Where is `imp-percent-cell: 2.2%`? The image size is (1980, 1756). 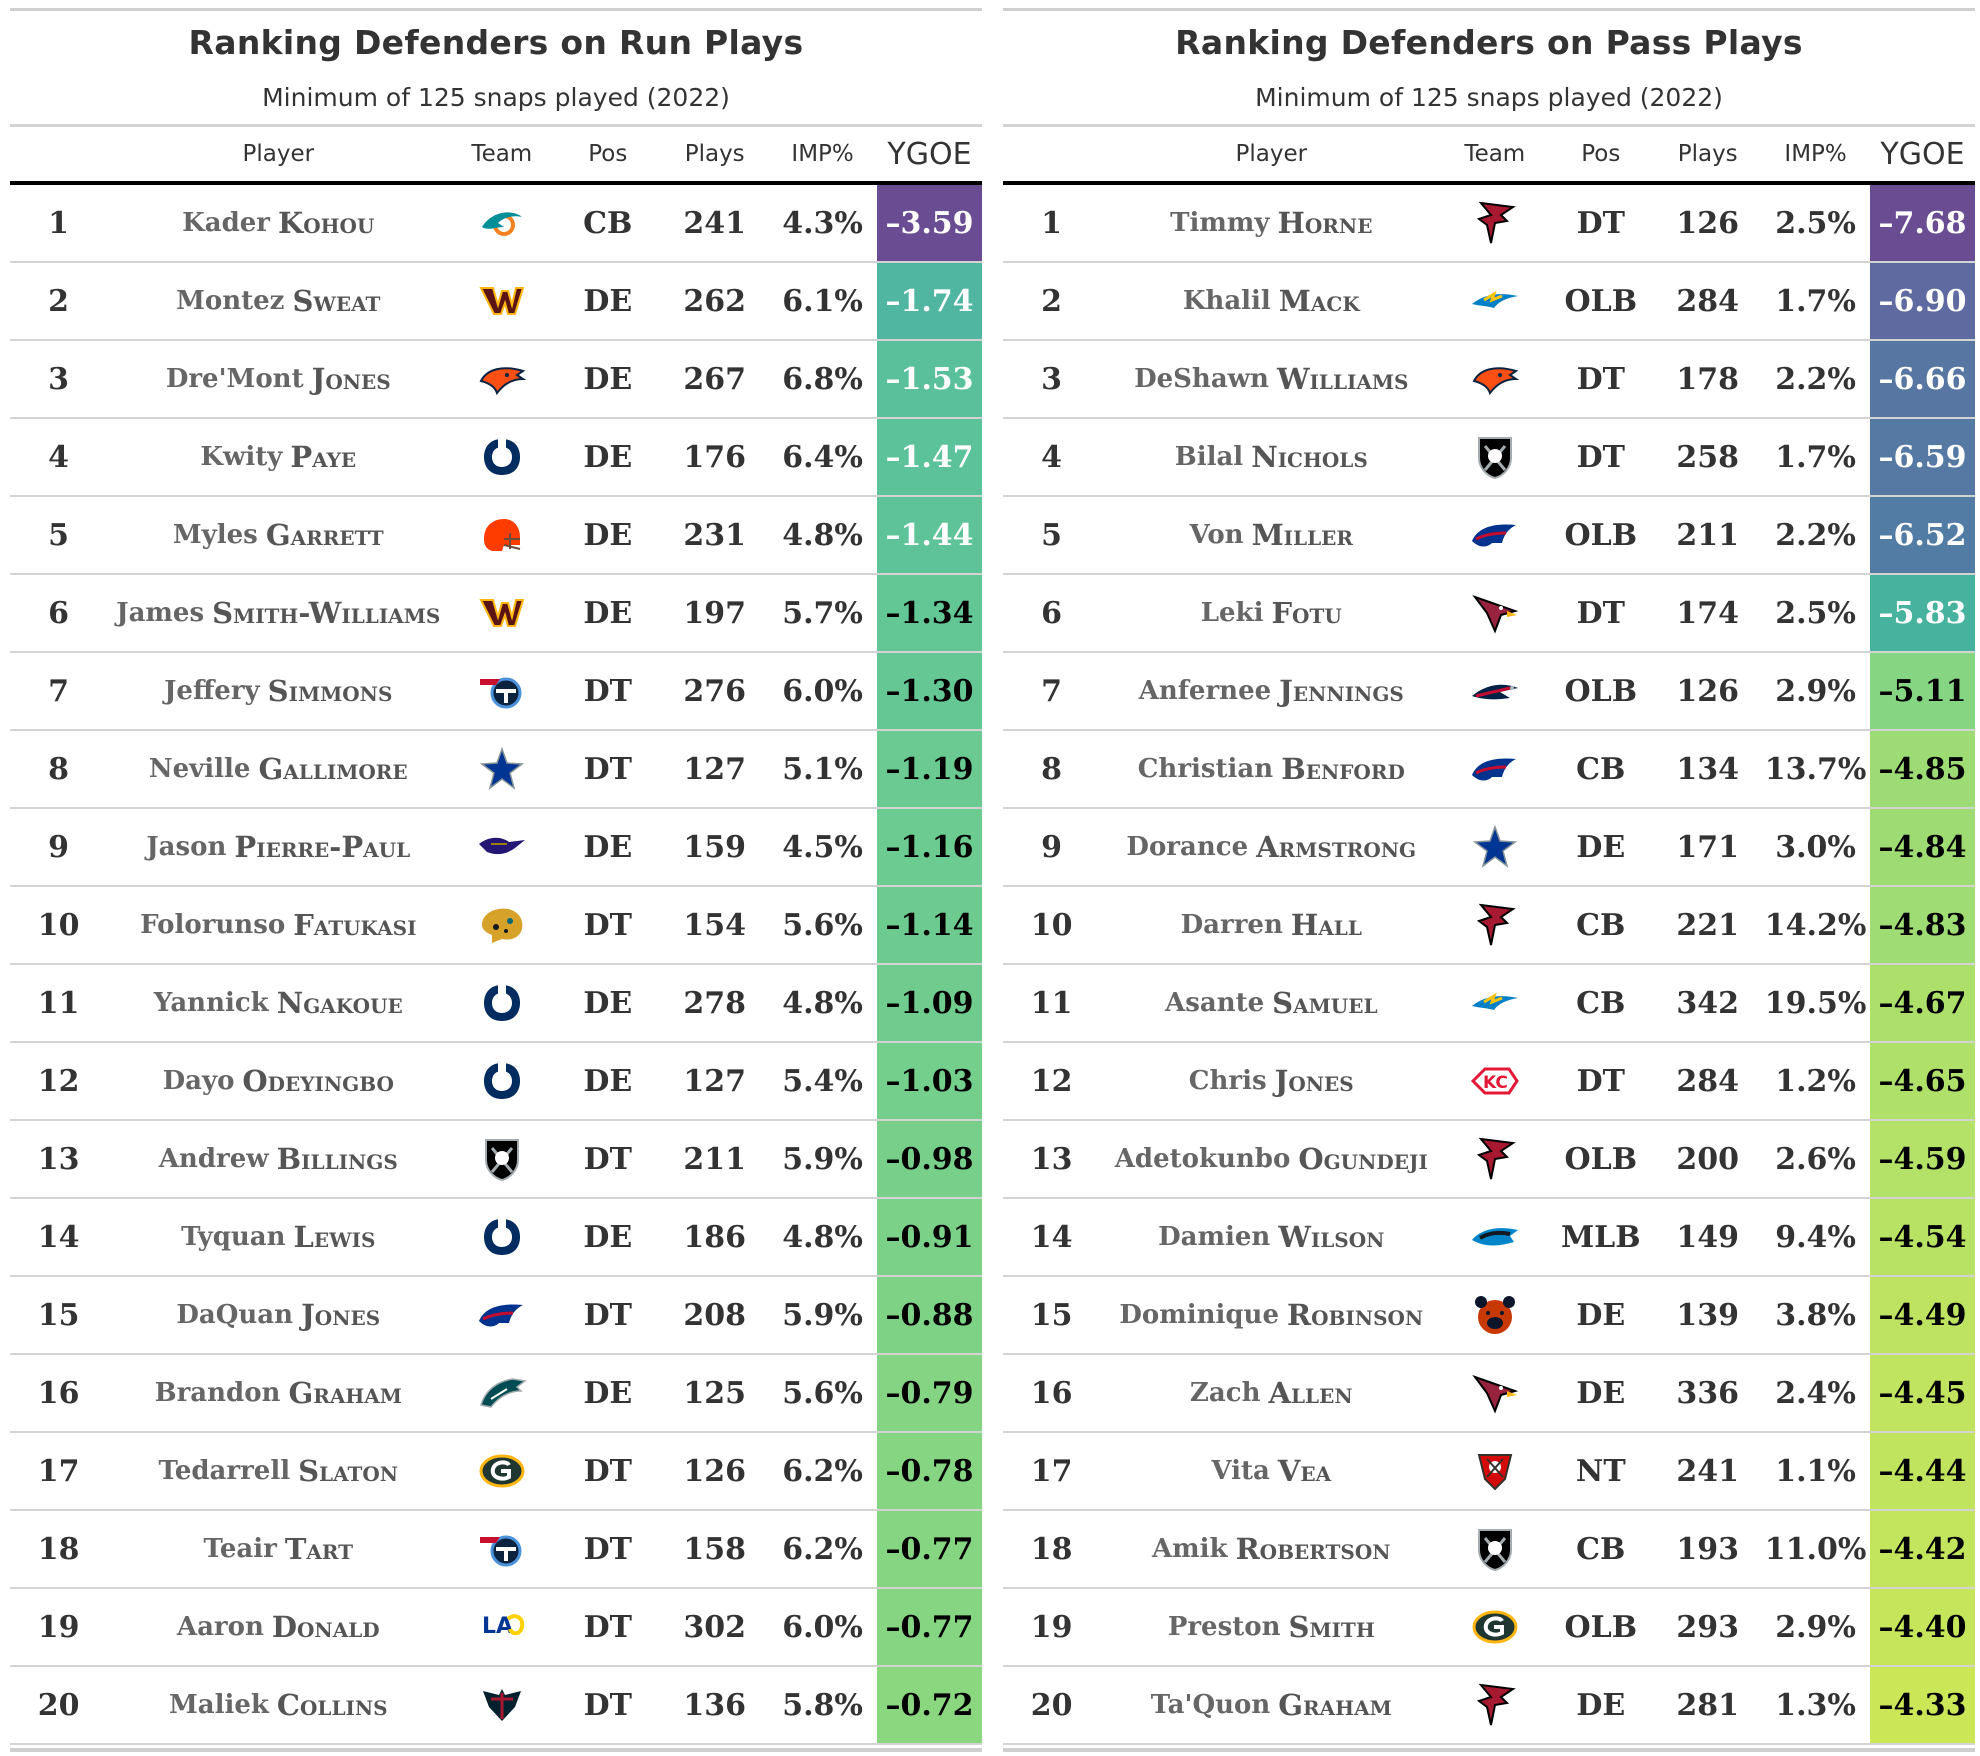
imp-percent-cell: 2.2% is located at coordinates (1815, 535).